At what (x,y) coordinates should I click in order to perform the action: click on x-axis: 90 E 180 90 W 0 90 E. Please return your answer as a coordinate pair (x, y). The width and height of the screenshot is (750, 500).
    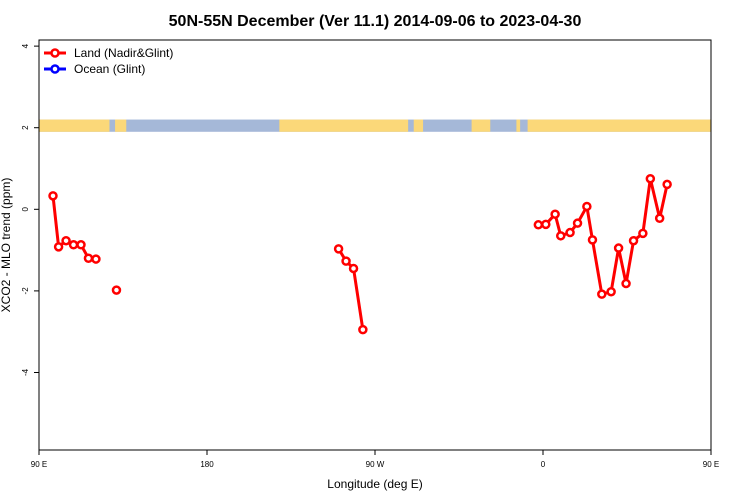
    Looking at the image, I should click on (375, 459).